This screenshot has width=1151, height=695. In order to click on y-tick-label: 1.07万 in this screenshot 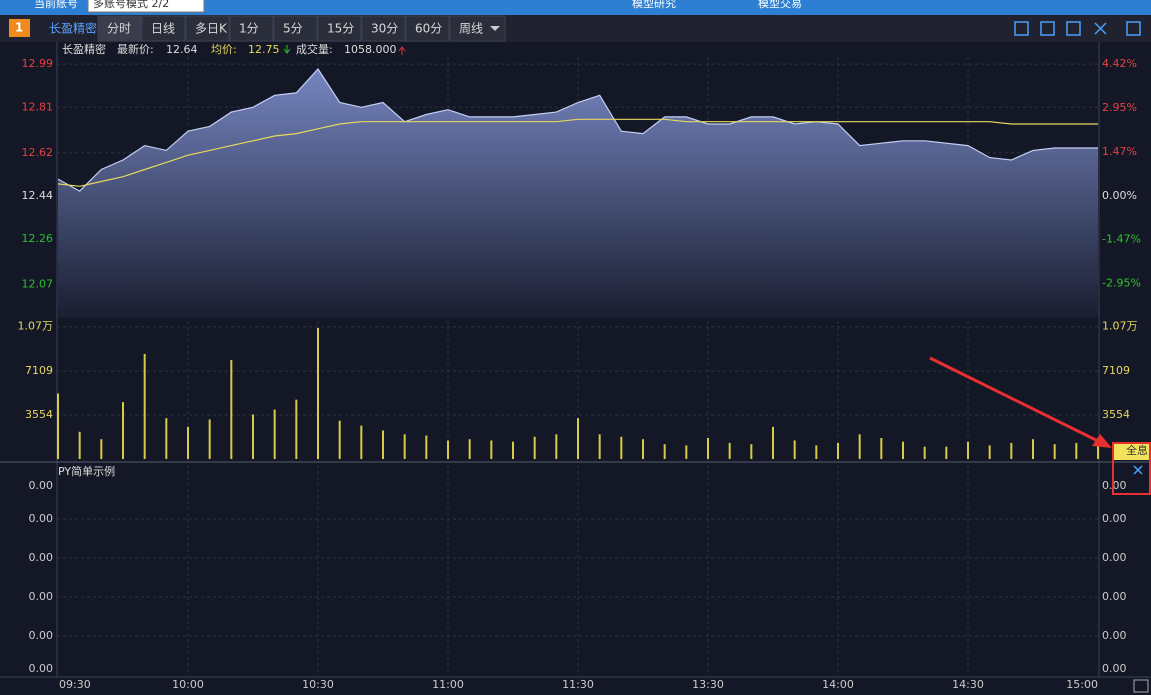, I will do `click(36, 326)`.